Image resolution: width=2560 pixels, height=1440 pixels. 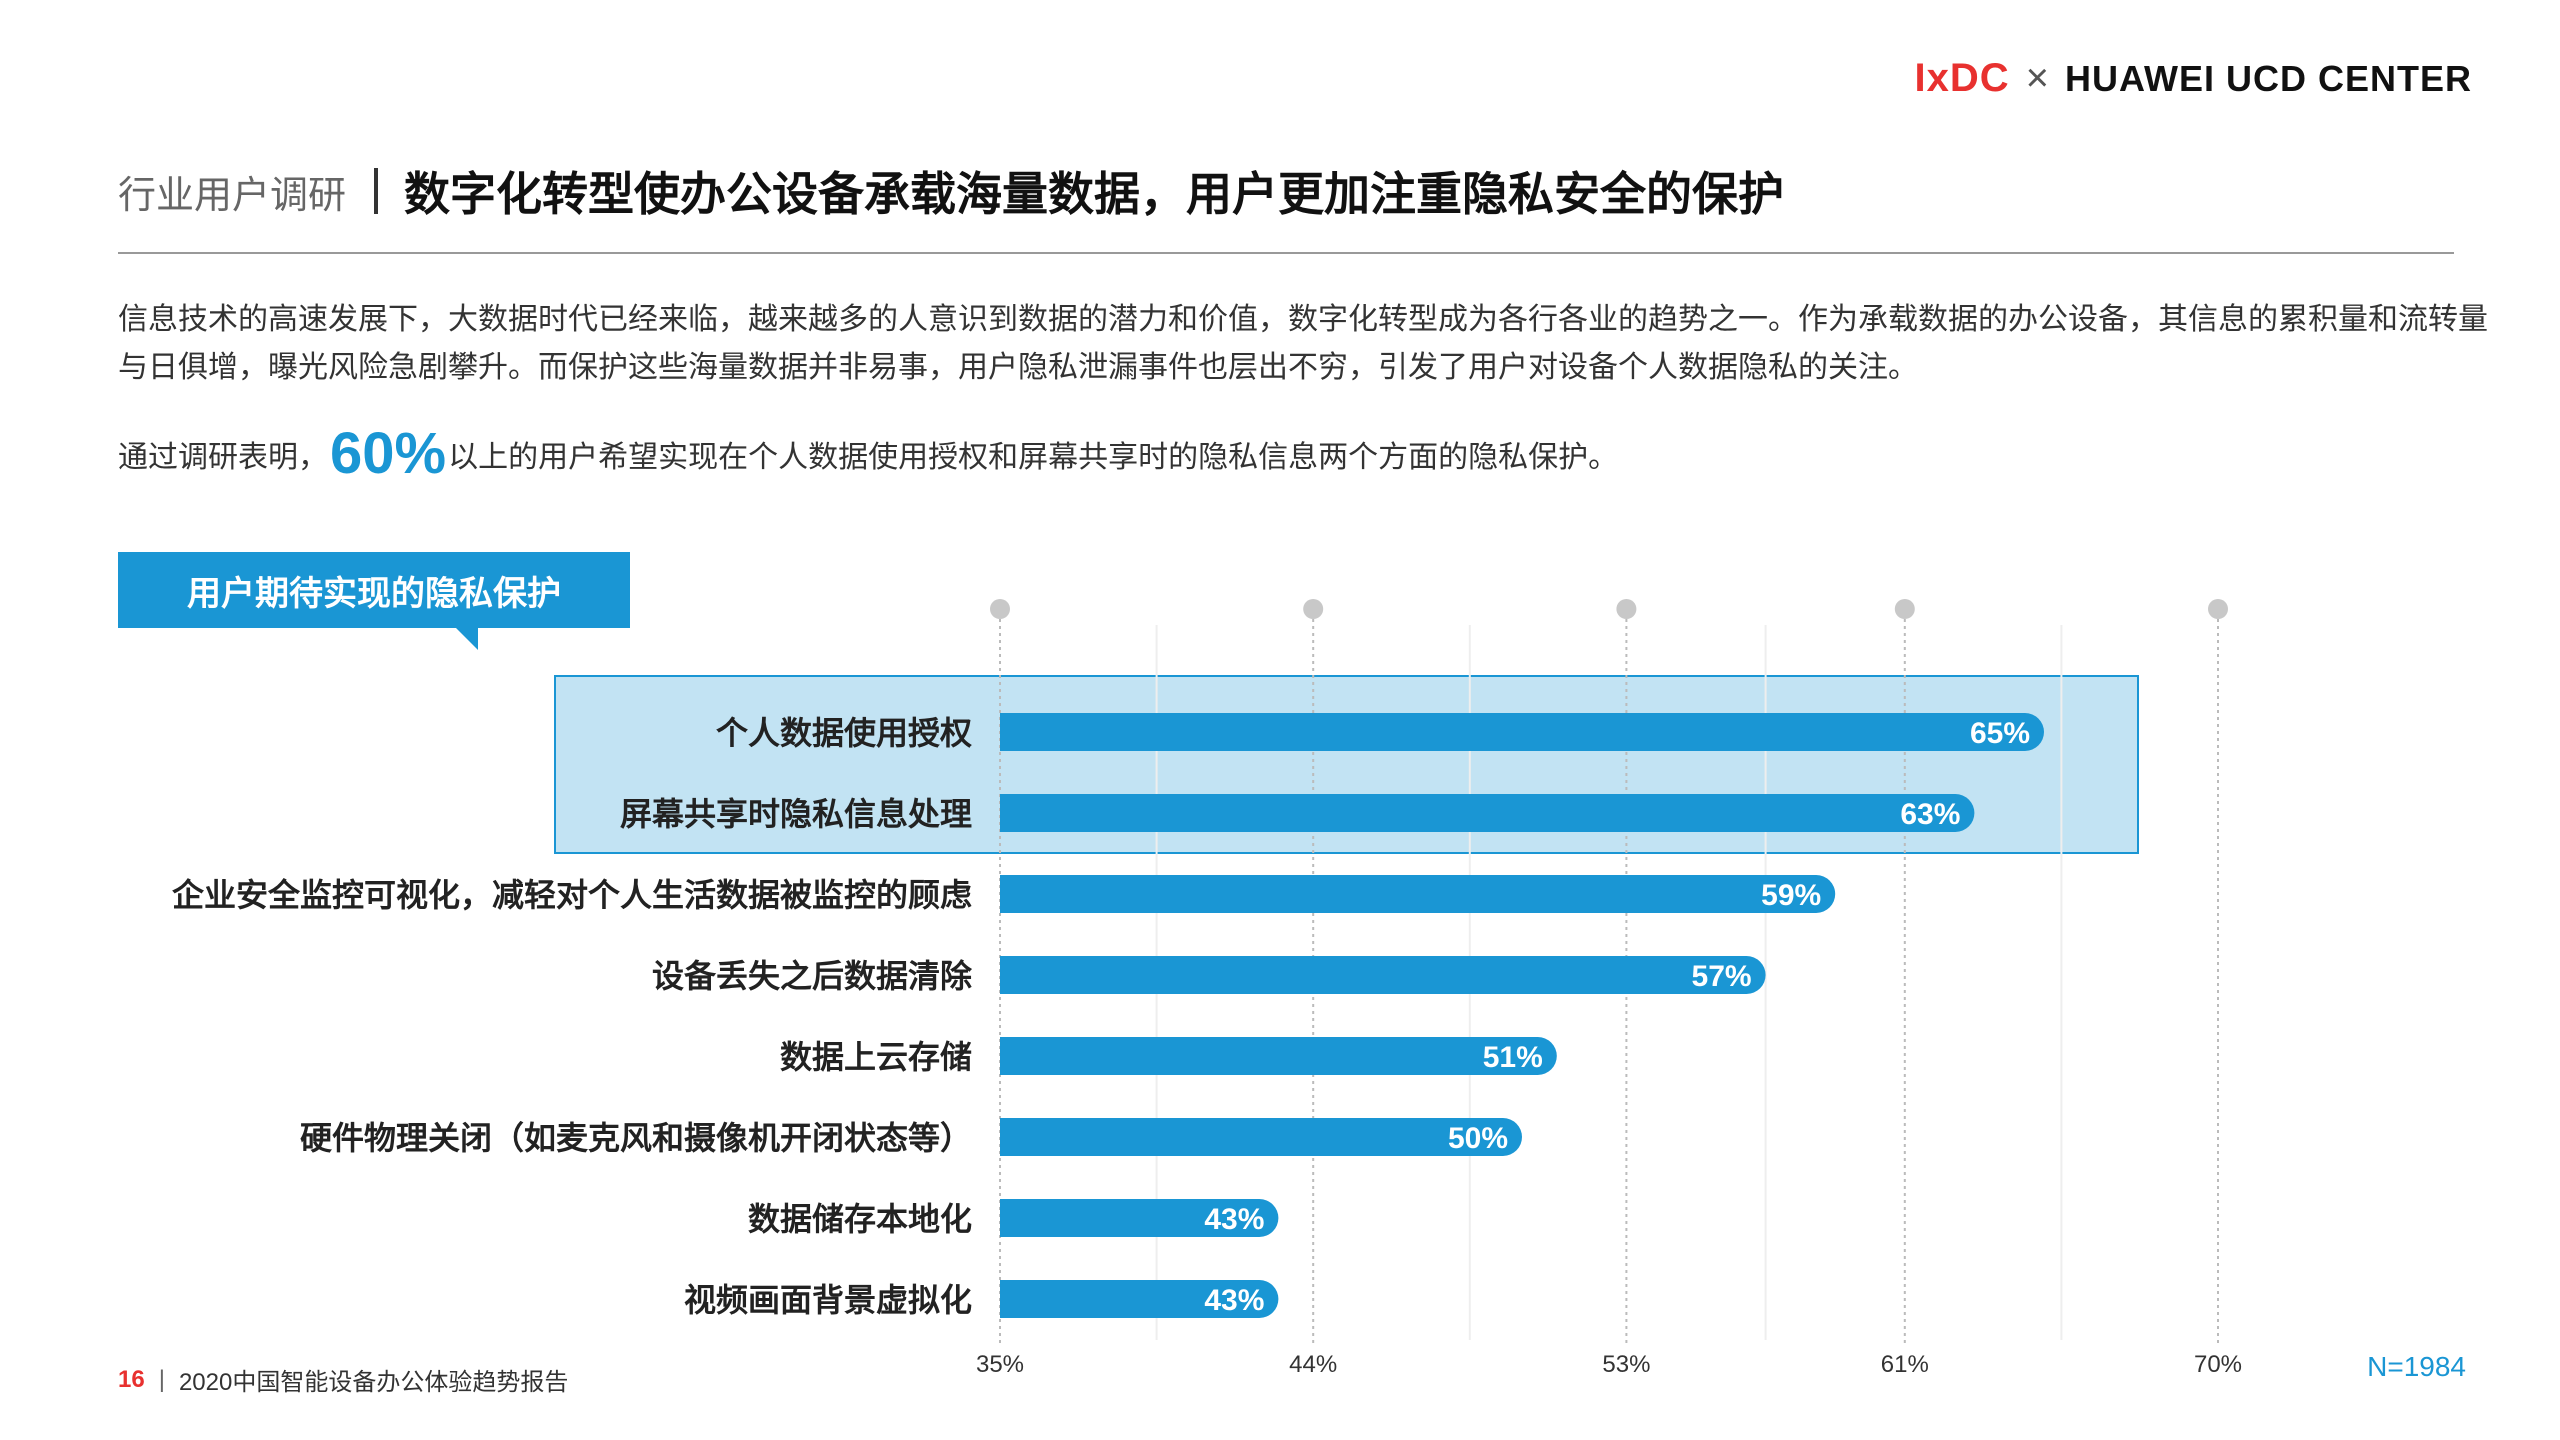 I want to click on page-header: 行业用户调研 数字化转型使办公设备承载海量数据，用户更加注重隐私安全的保护, so click(x=951, y=191).